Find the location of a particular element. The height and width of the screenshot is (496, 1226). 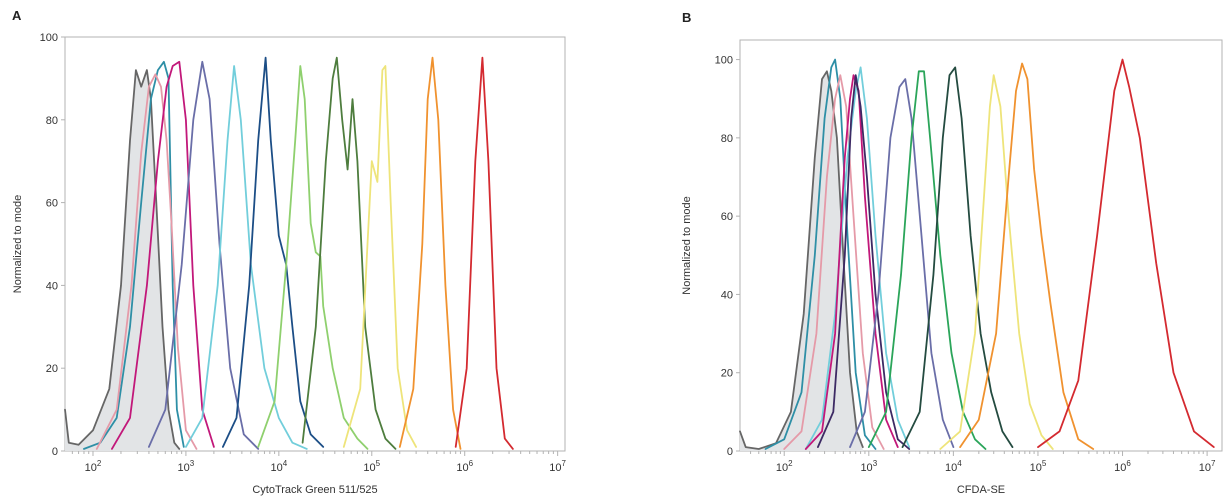

panel-a-x-axis-title: CytoTrack Green 511/525 is located at coordinates (314, 490).